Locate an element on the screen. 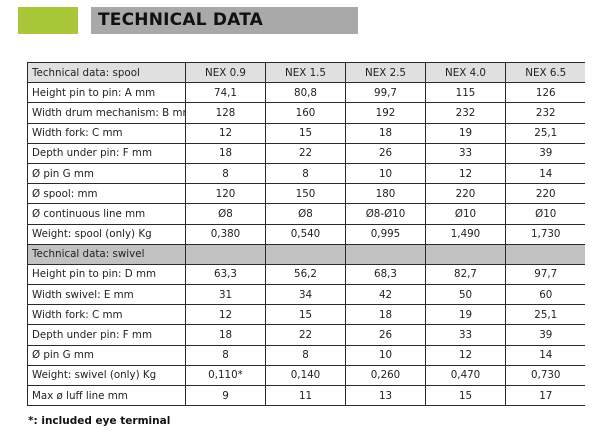  cell-value: 60 is located at coordinates (545, 294).